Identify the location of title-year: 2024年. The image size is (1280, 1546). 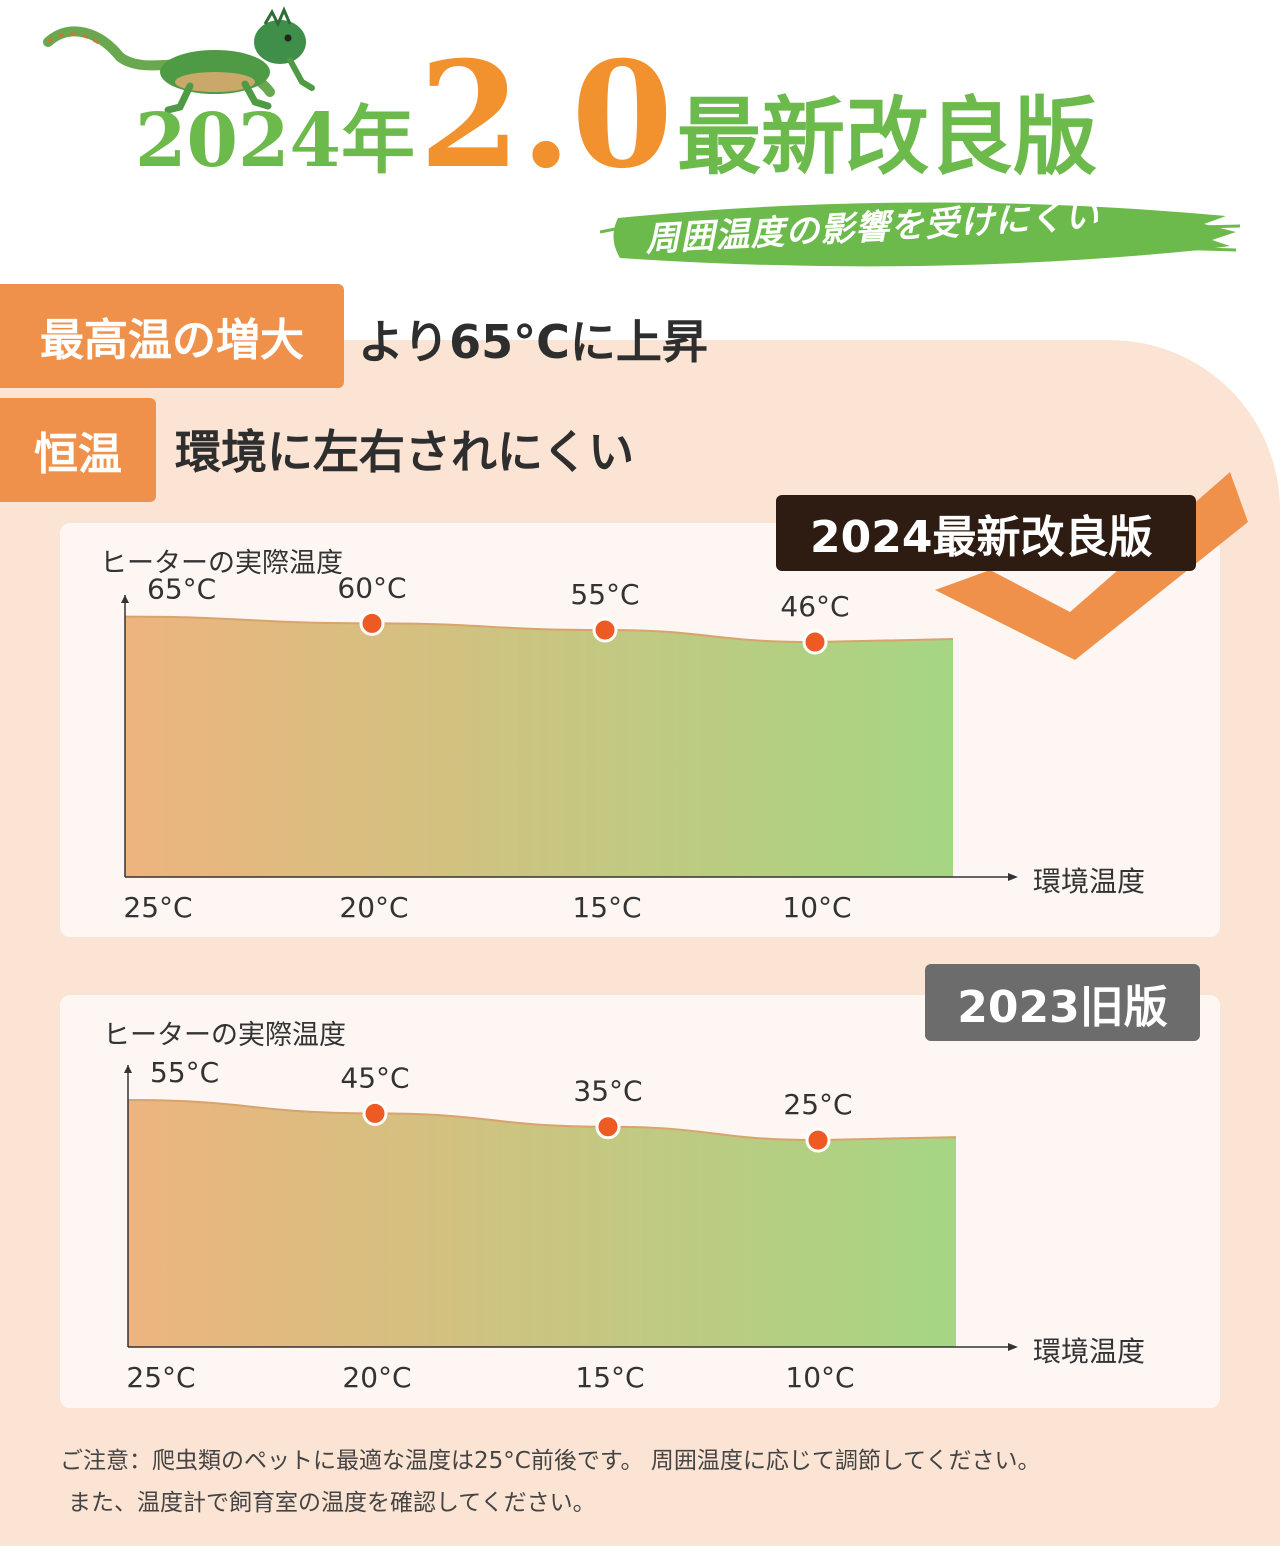
(275, 141).